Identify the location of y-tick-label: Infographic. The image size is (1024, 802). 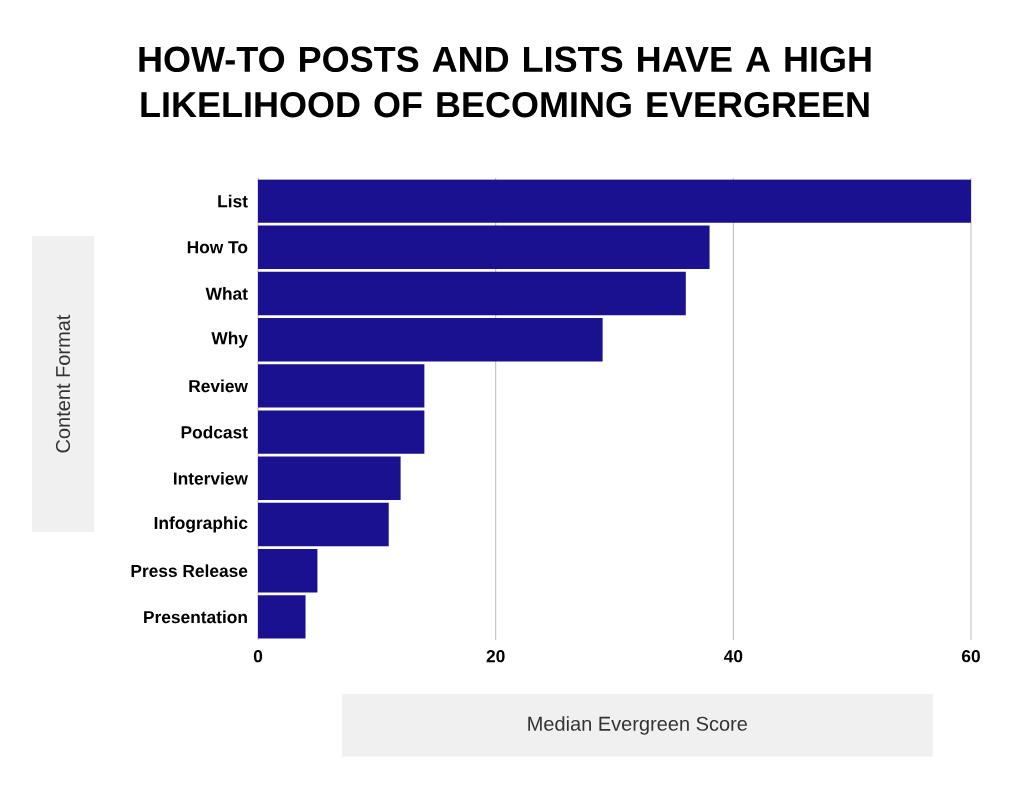
(201, 524).